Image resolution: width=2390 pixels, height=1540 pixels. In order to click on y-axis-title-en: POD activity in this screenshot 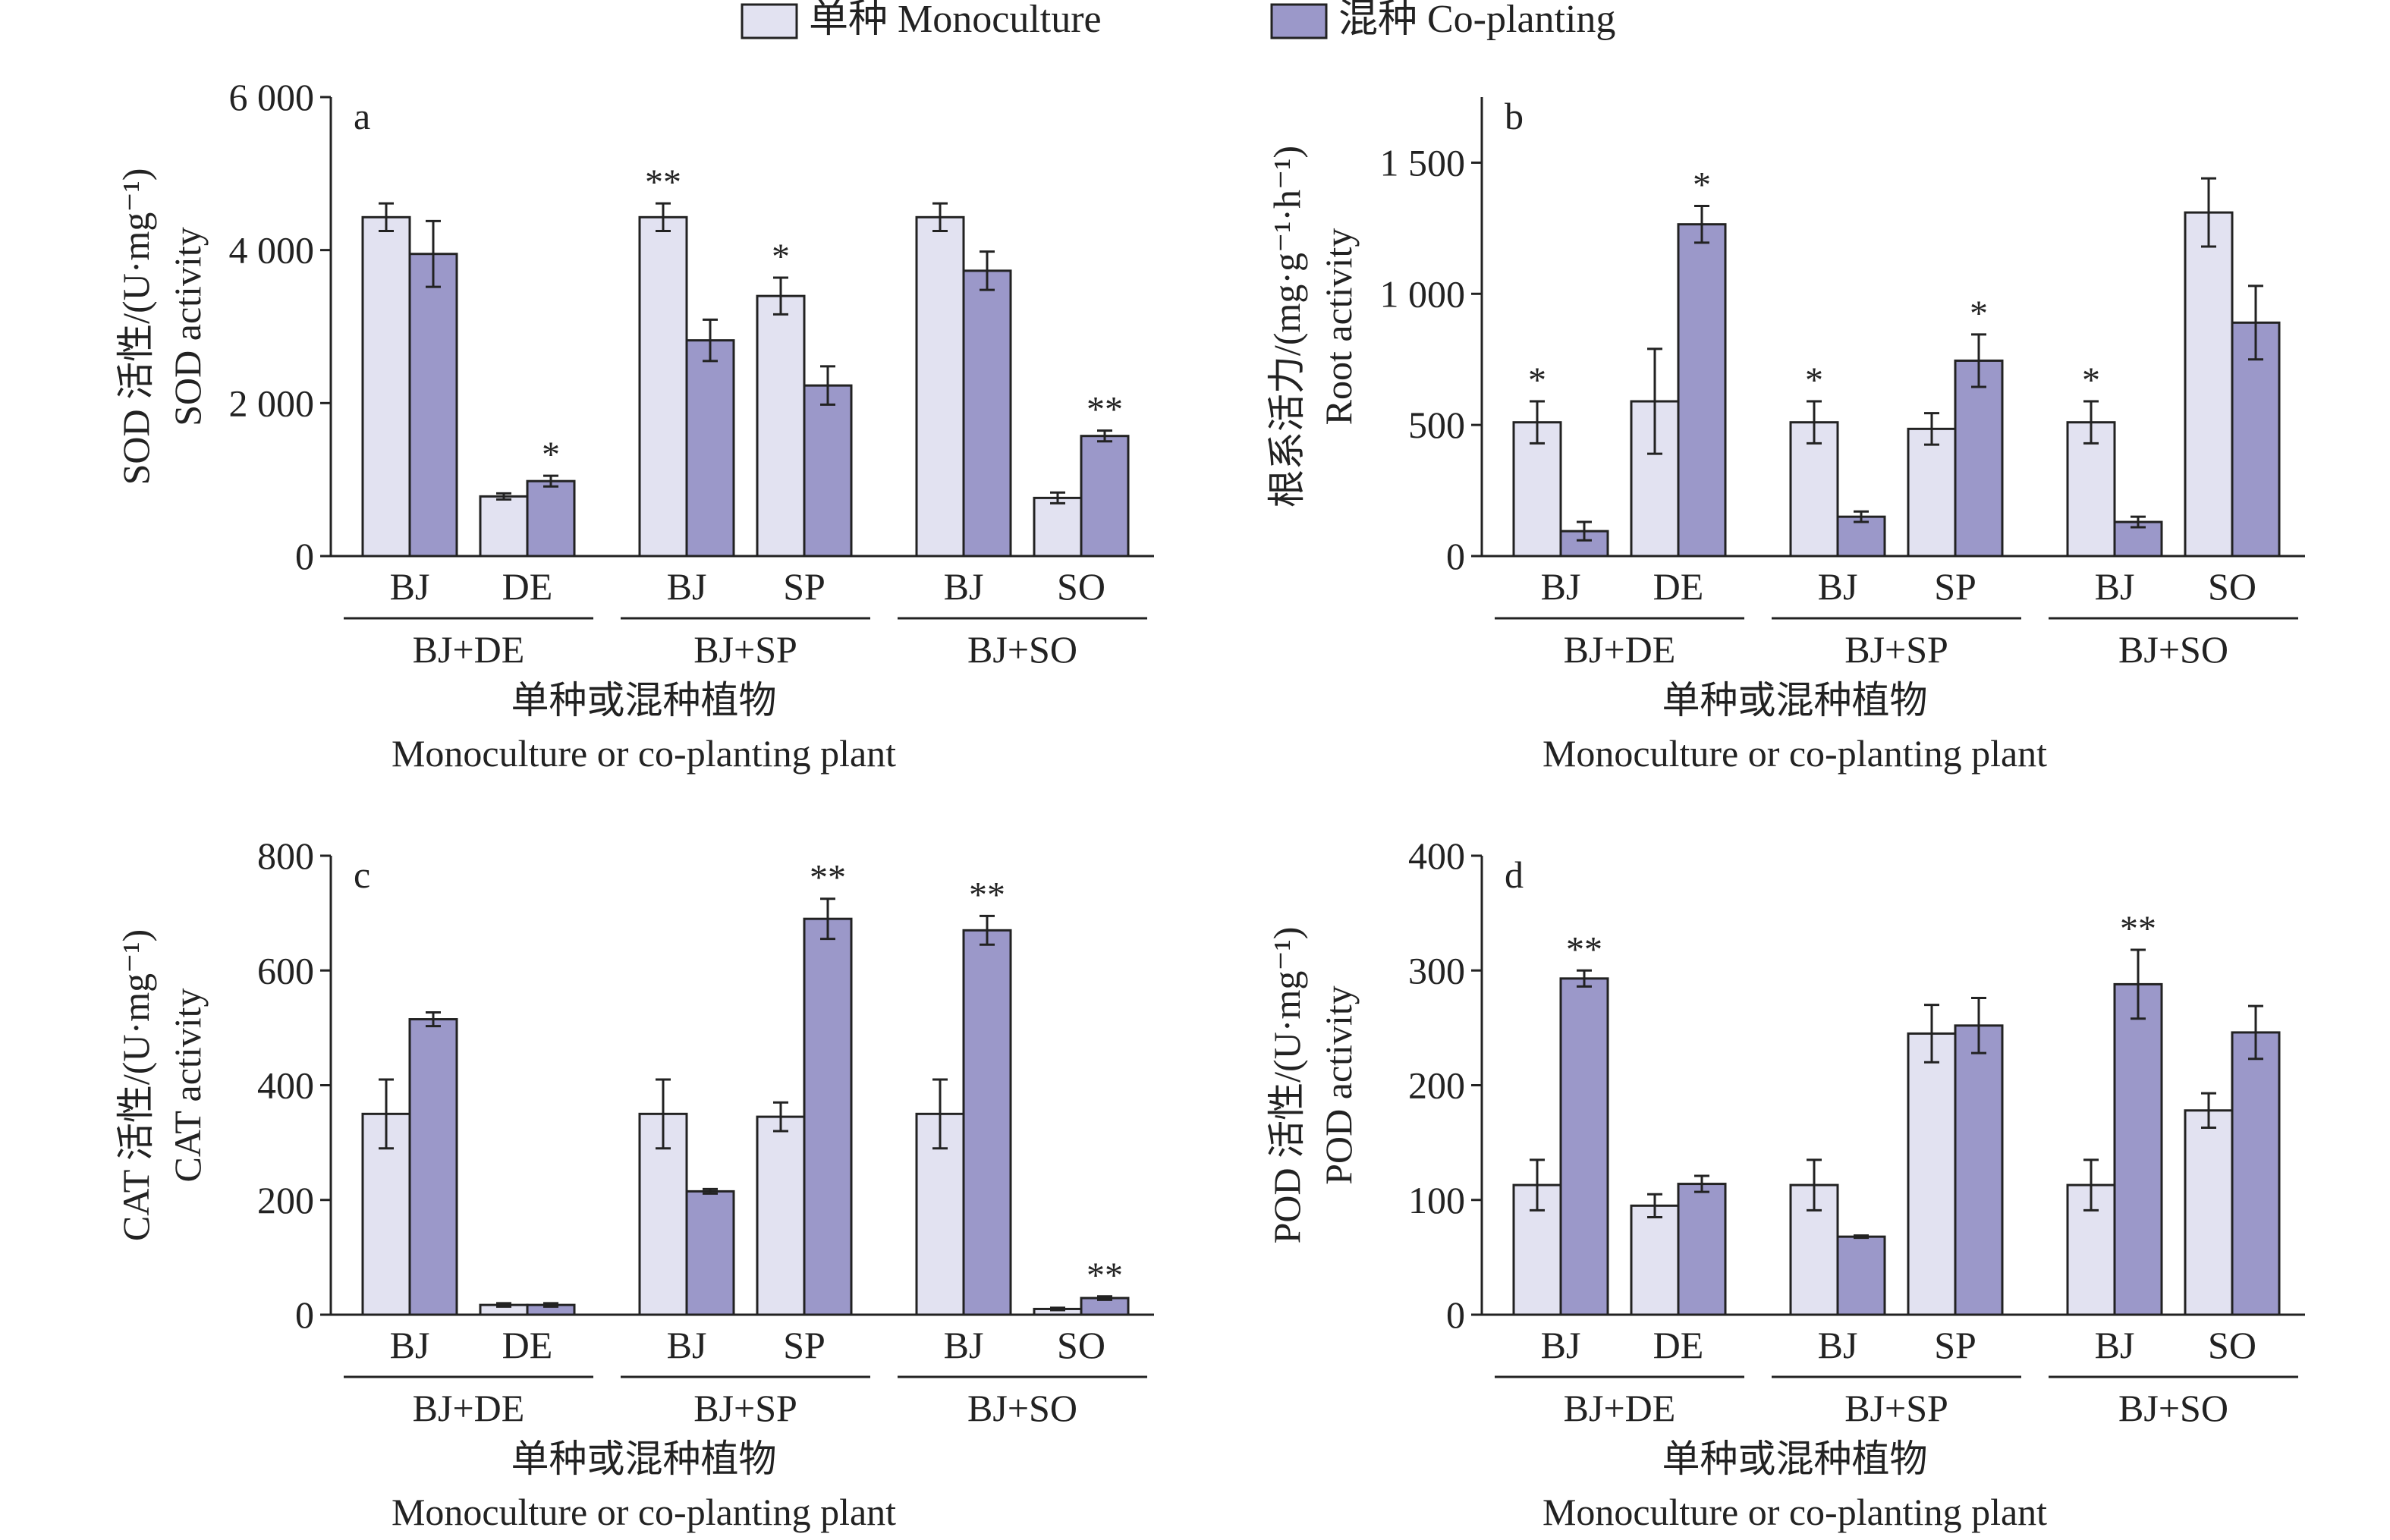, I will do `click(1338, 1084)`.